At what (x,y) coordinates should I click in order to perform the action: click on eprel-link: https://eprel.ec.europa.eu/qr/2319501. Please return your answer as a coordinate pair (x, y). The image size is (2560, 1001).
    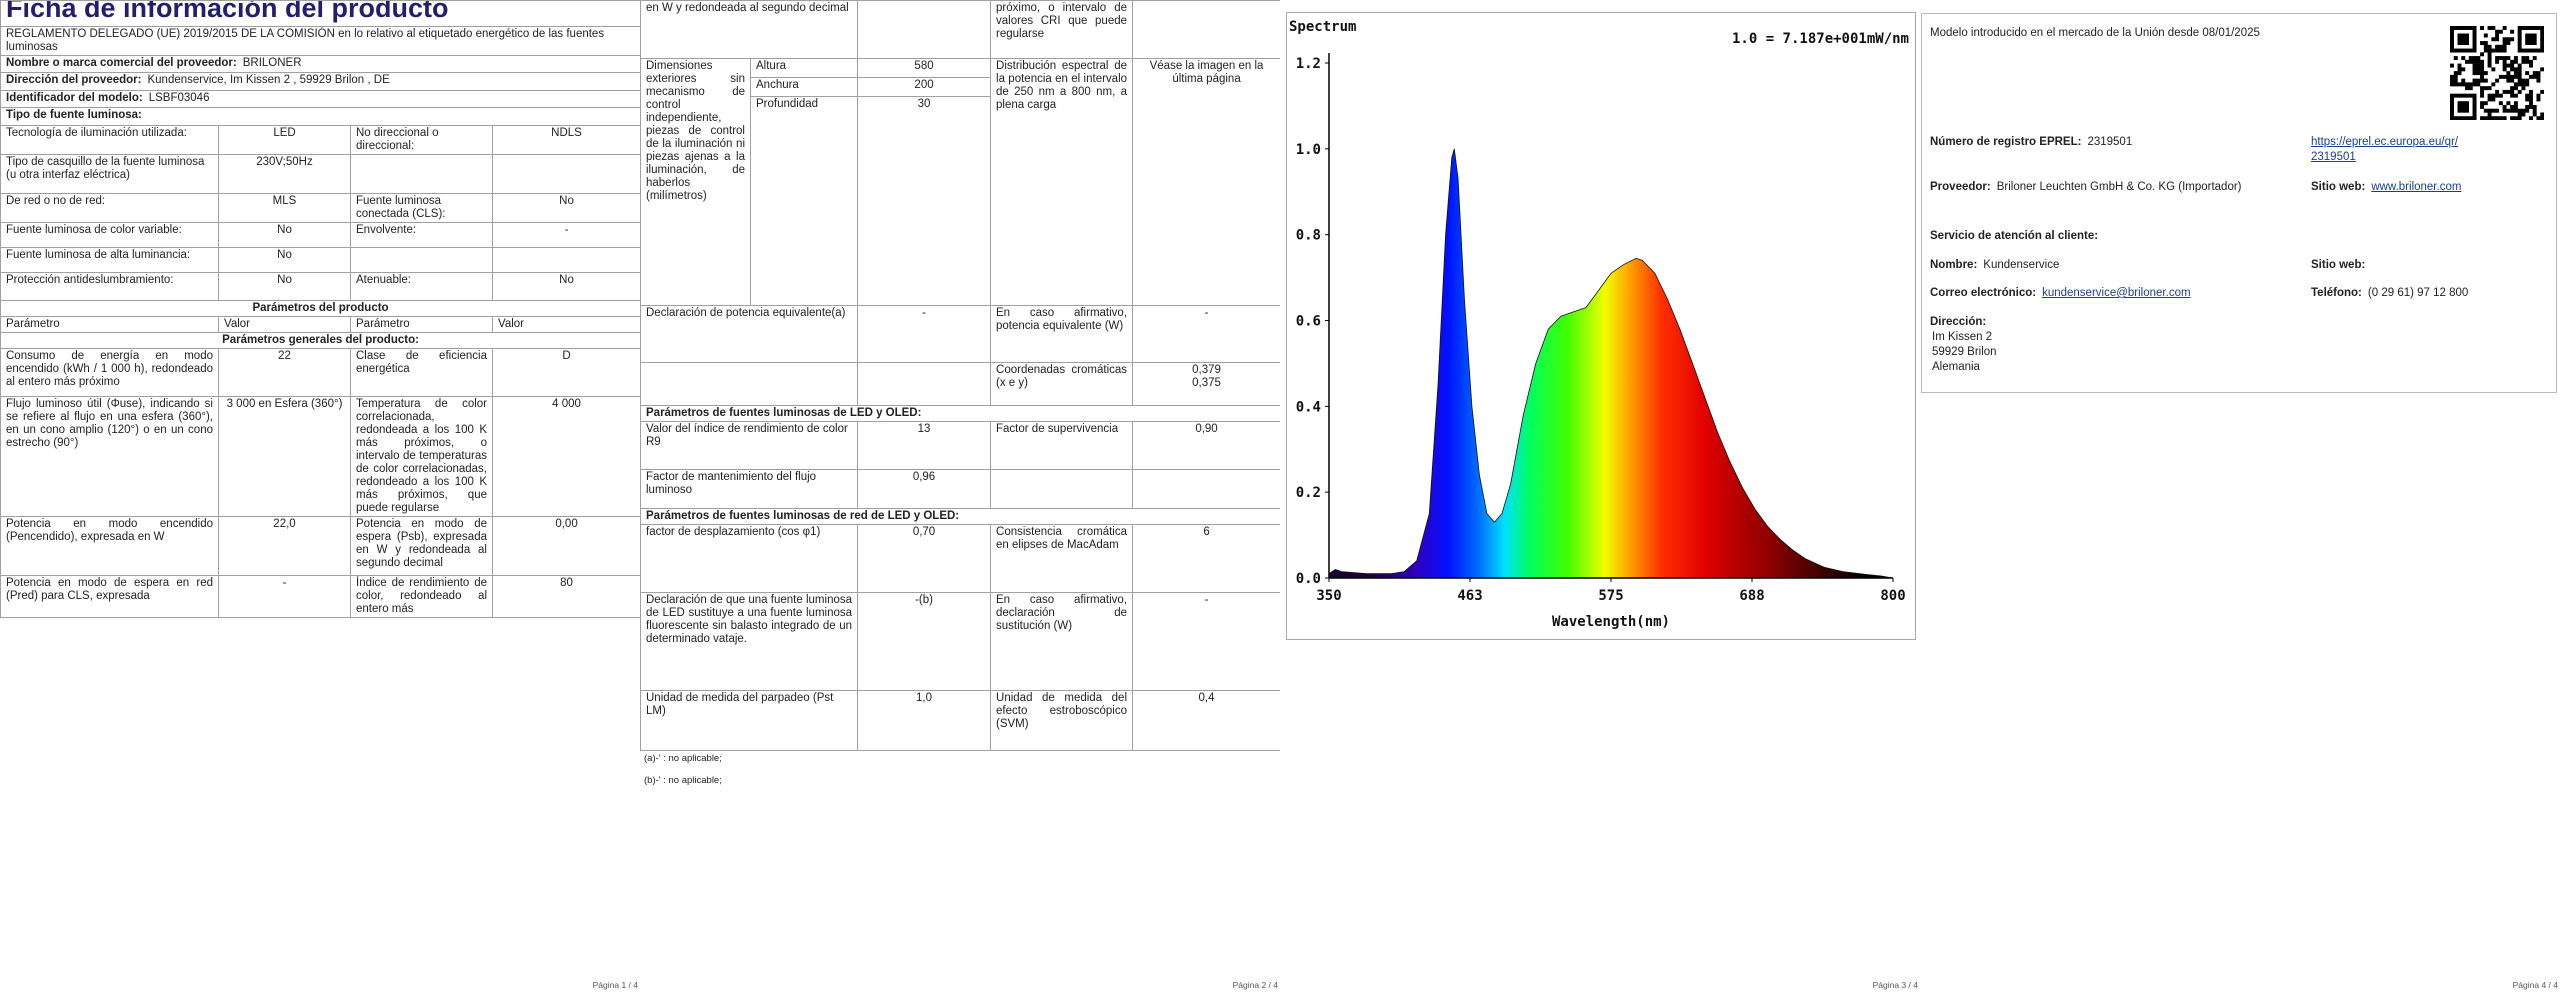
    Looking at the image, I should click on (2385, 149).